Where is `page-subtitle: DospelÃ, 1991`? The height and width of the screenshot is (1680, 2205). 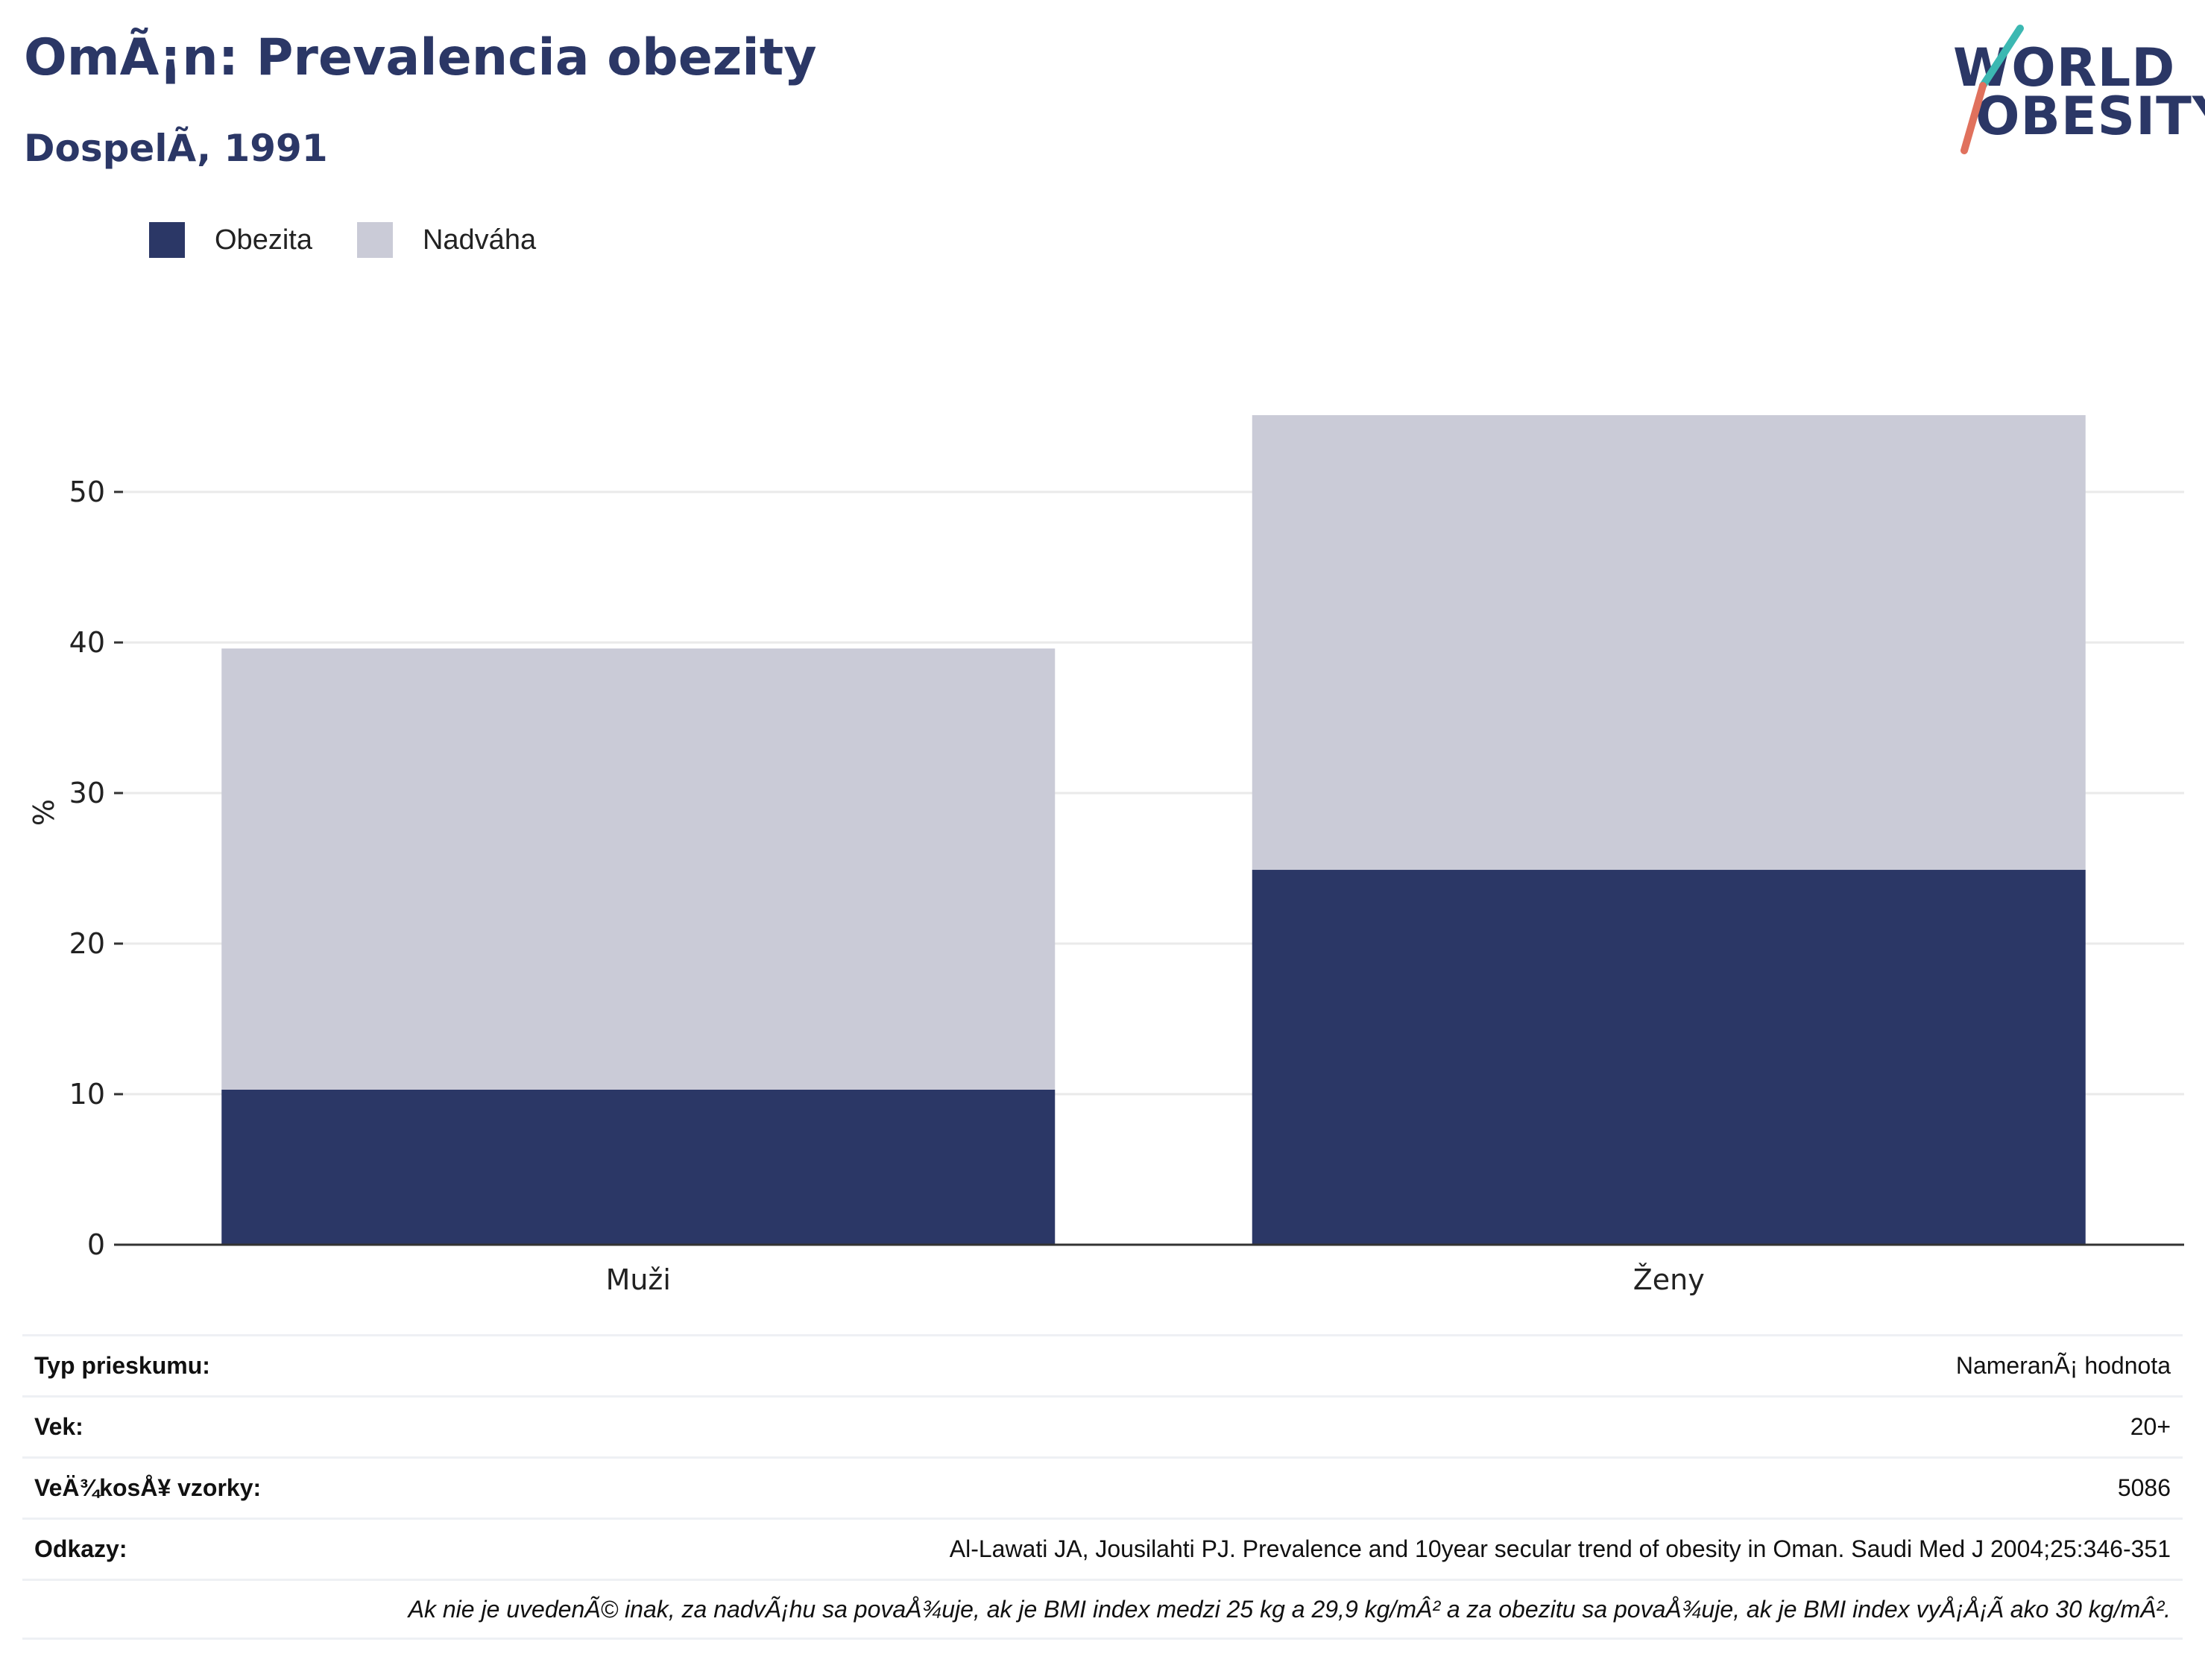
page-subtitle: DospelÃ, 1991 is located at coordinates (176, 148).